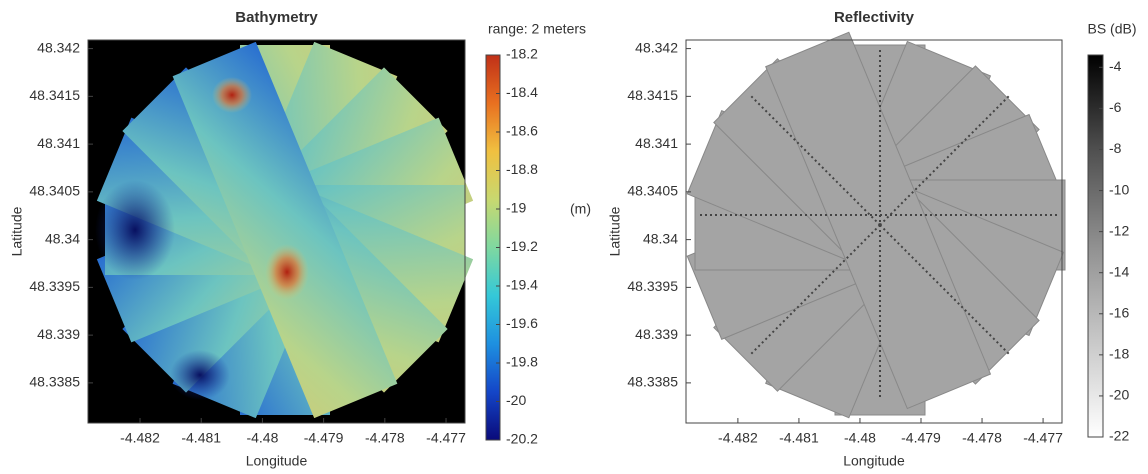  Describe the element at coordinates (1115, 148) in the screenshot. I see `colorbar-tick-label: -8` at that location.